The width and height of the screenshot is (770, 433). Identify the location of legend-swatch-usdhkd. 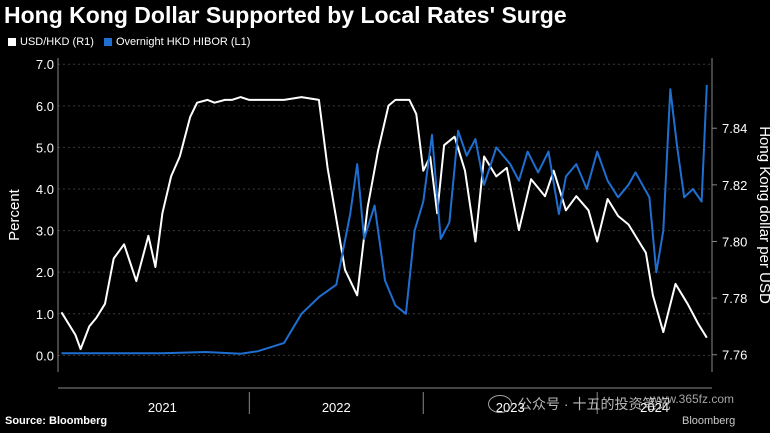
(12, 42).